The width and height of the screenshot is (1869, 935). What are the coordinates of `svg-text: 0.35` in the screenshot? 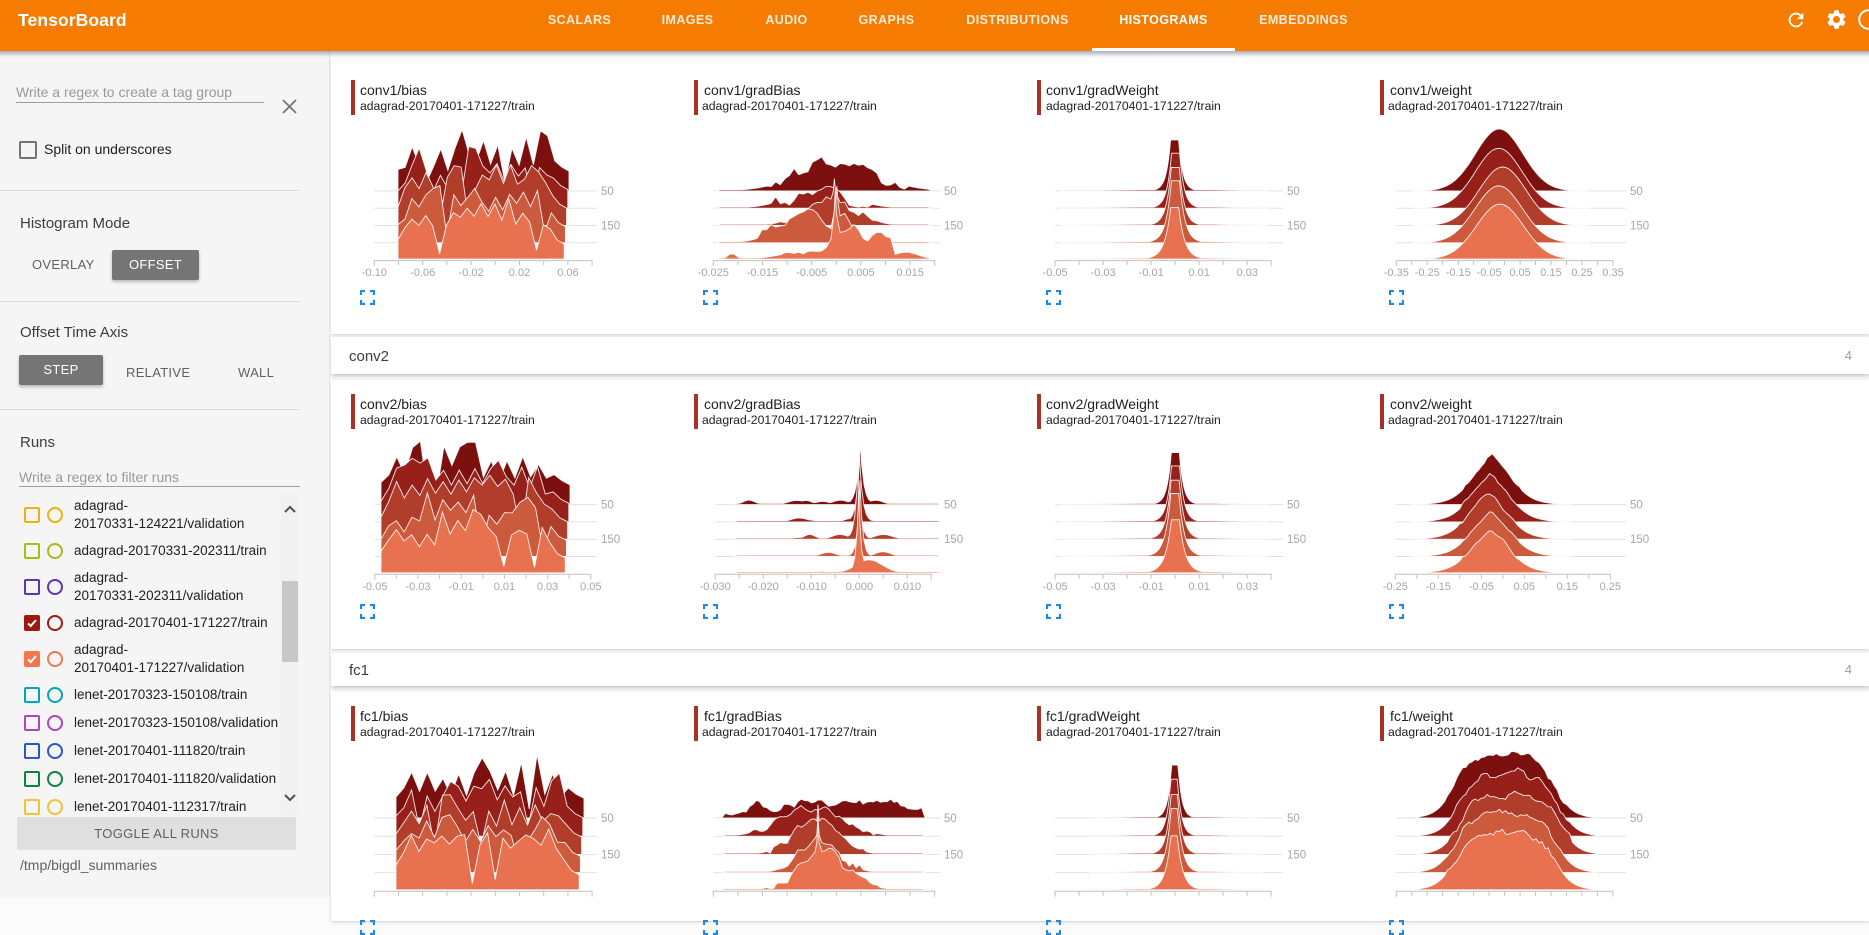 It's located at (1612, 273).